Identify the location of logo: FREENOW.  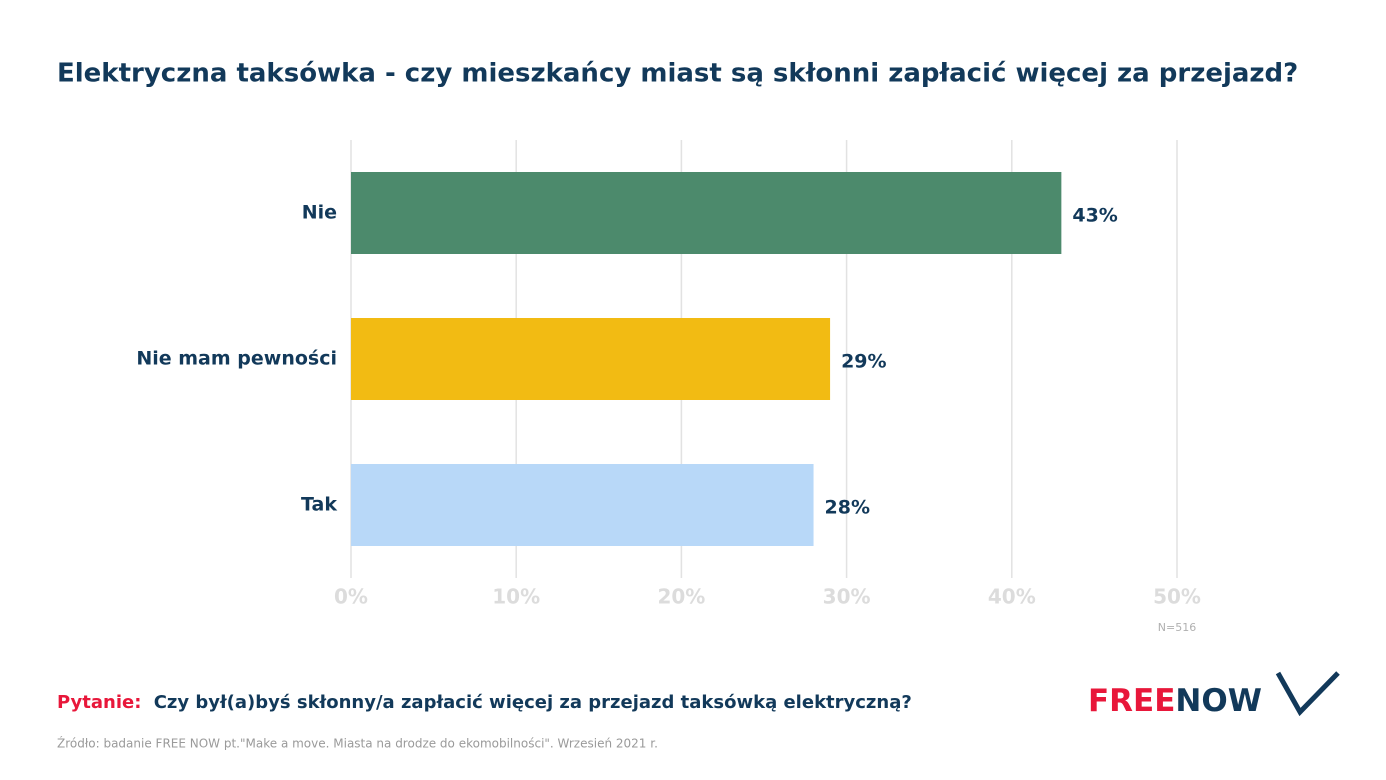
(1175, 701).